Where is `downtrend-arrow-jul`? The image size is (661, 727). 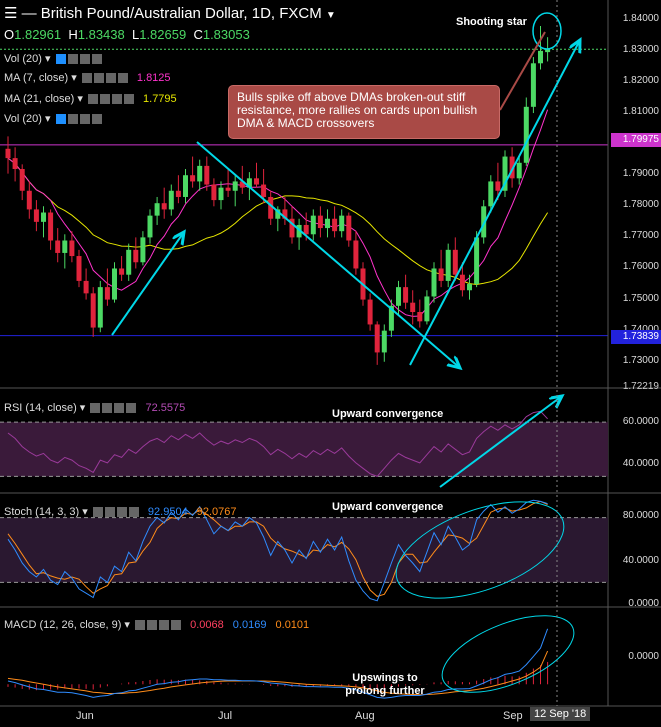 downtrend-arrow-jul is located at coordinates (328, 254).